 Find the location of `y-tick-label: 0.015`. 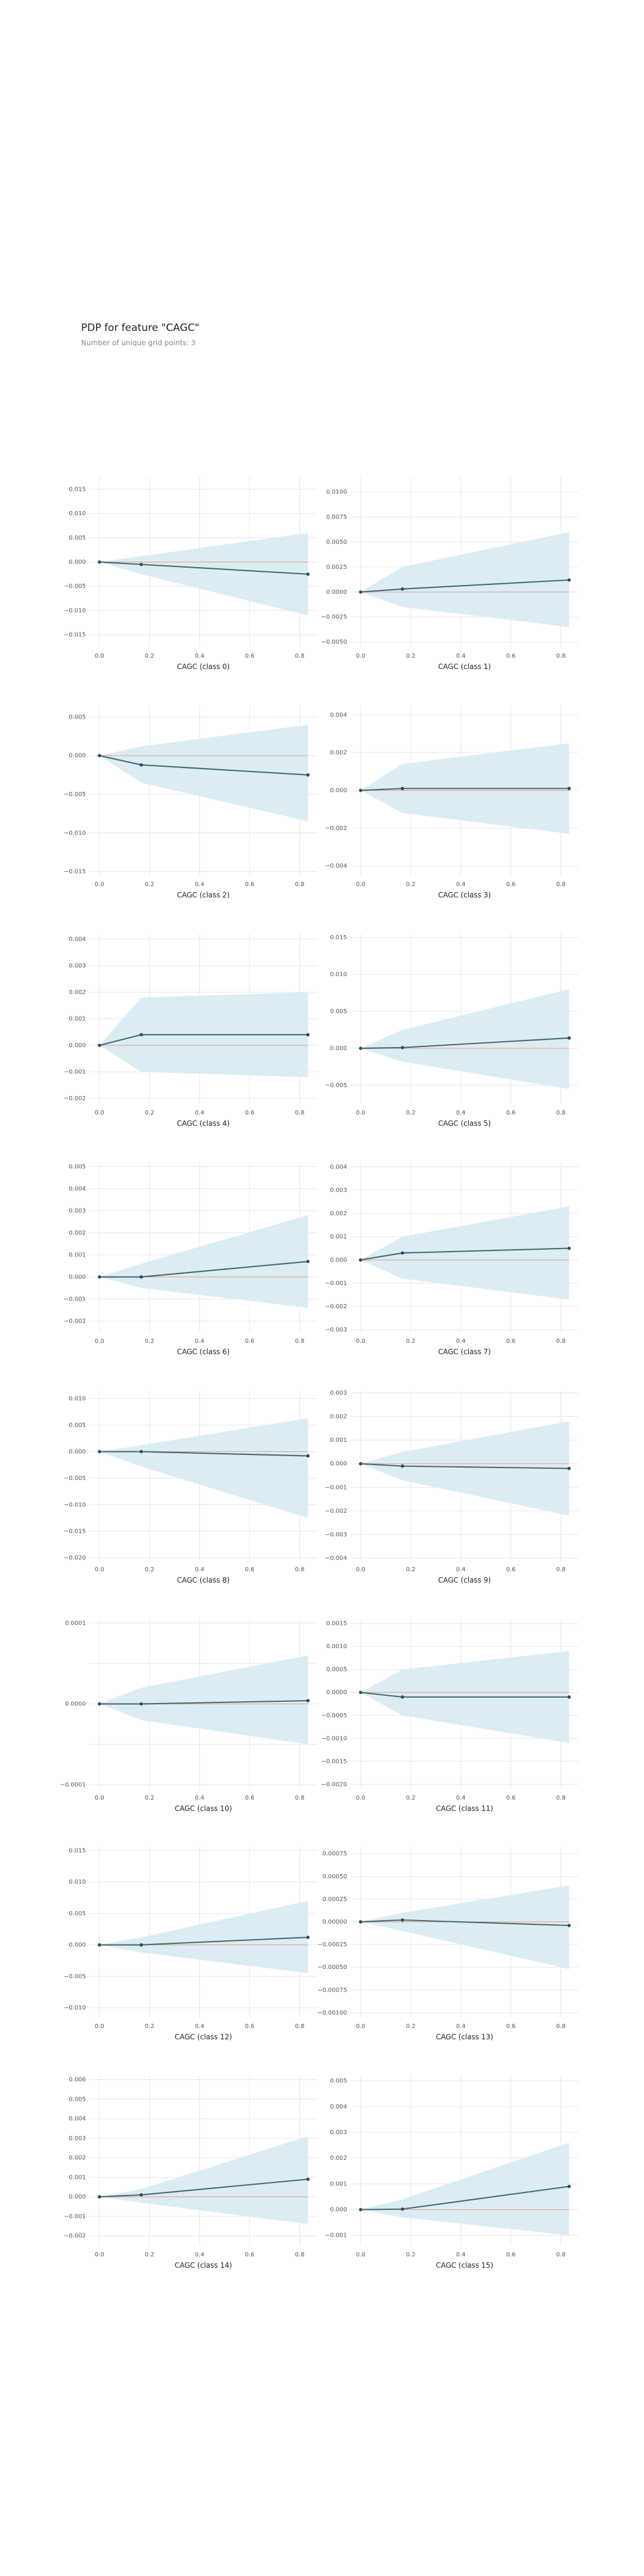

y-tick-label: 0.015 is located at coordinates (78, 1851).